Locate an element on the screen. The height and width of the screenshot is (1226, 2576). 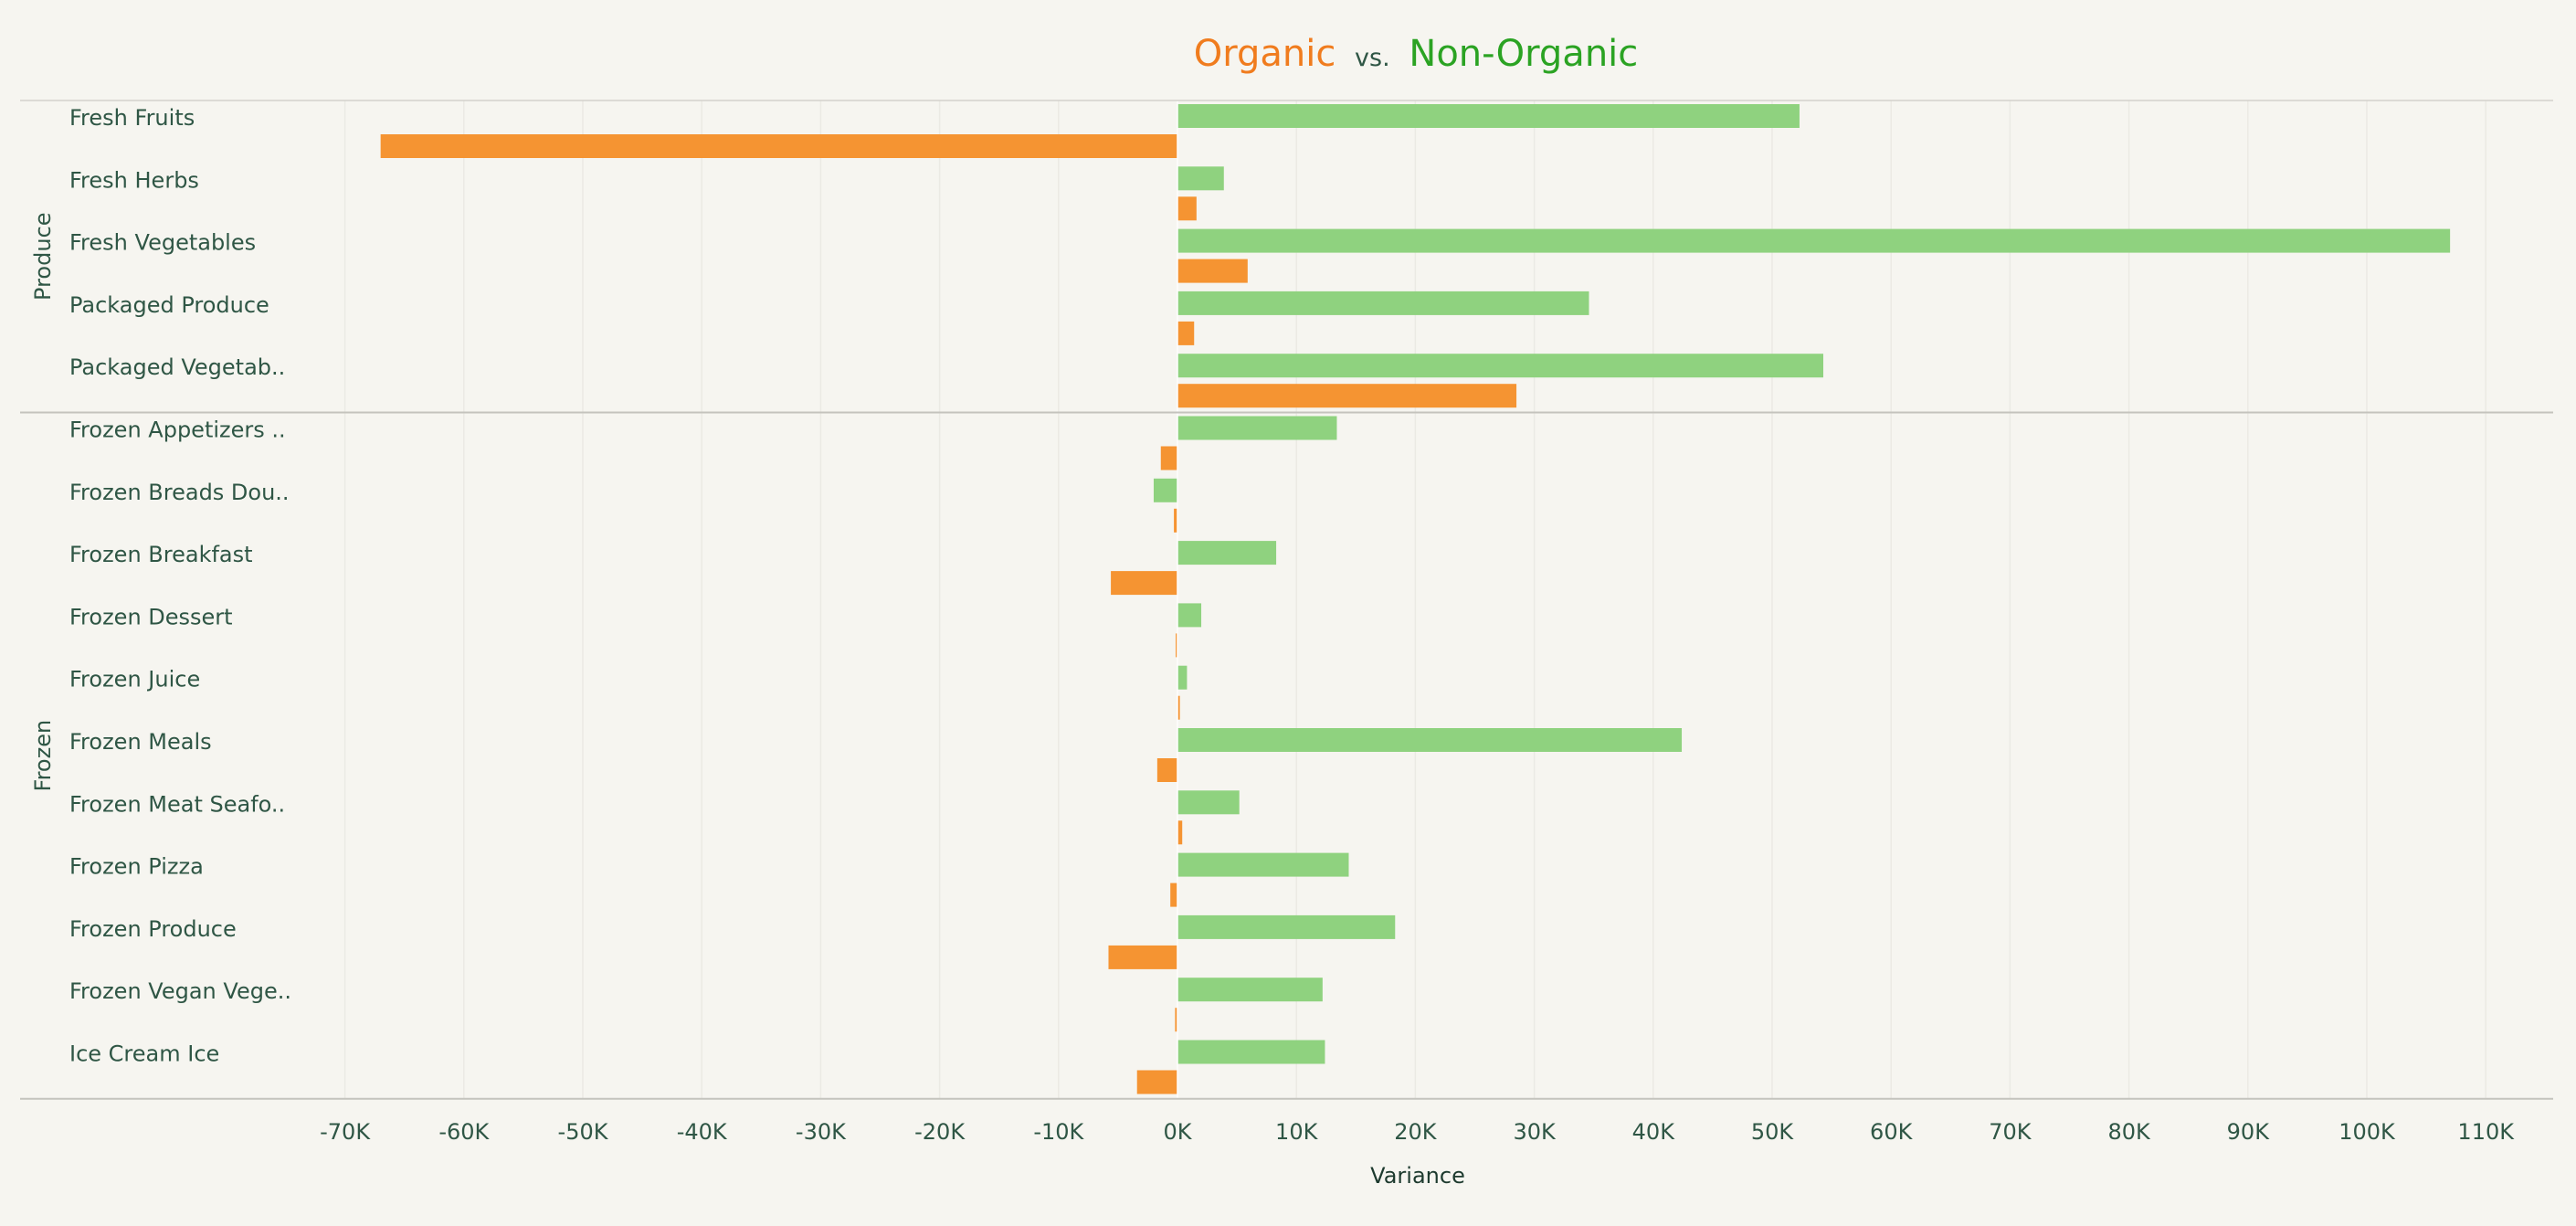
category-label: Frozen Dessert is located at coordinates (151, 616).